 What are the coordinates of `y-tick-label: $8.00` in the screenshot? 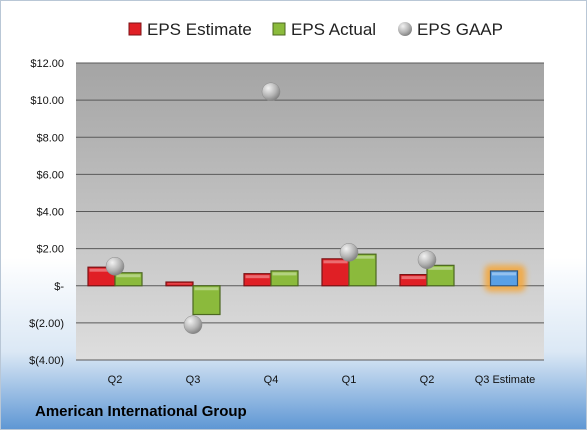 It's located at (50, 138).